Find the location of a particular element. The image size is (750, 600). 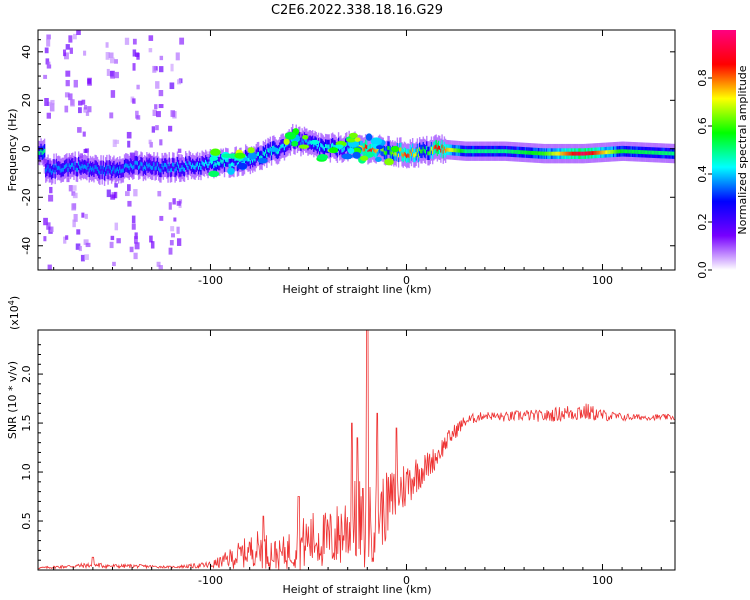

spectrogram-y-tick-label: -20 is located at coordinates (26, 197).